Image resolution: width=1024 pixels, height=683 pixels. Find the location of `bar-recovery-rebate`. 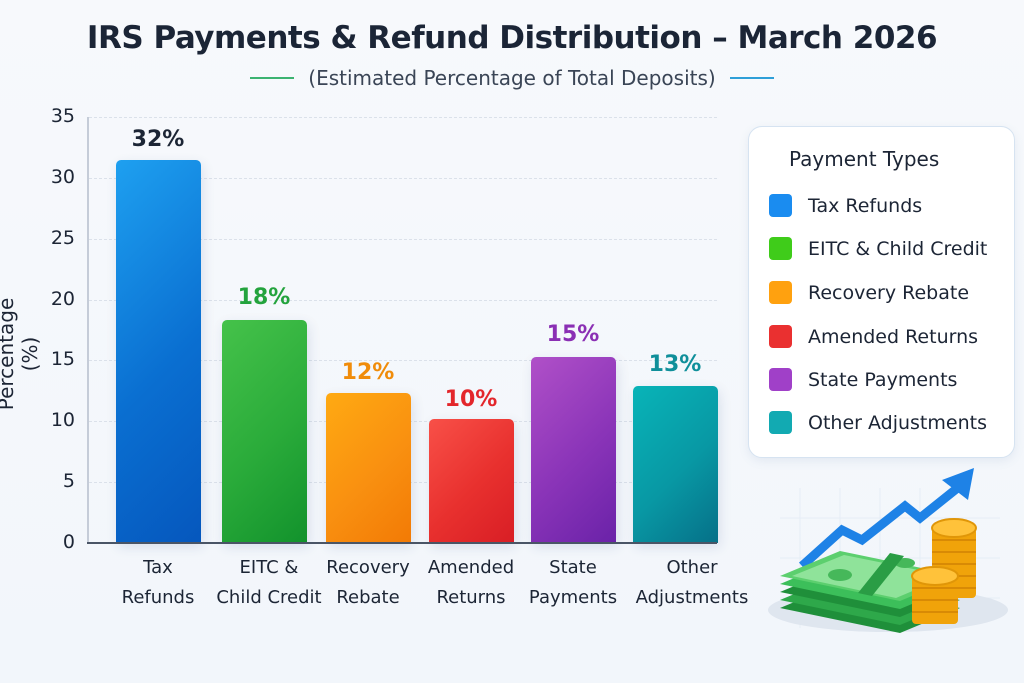

bar-recovery-rebate is located at coordinates (368, 468).